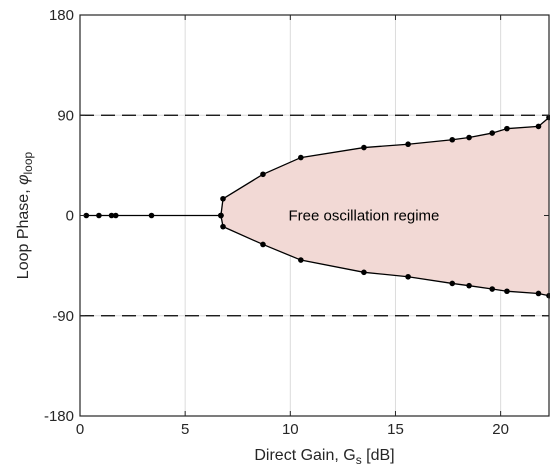 This screenshot has width=550, height=467. What do you see at coordinates (70, 216) in the screenshot?
I see `y-tick-label: 0` at bounding box center [70, 216].